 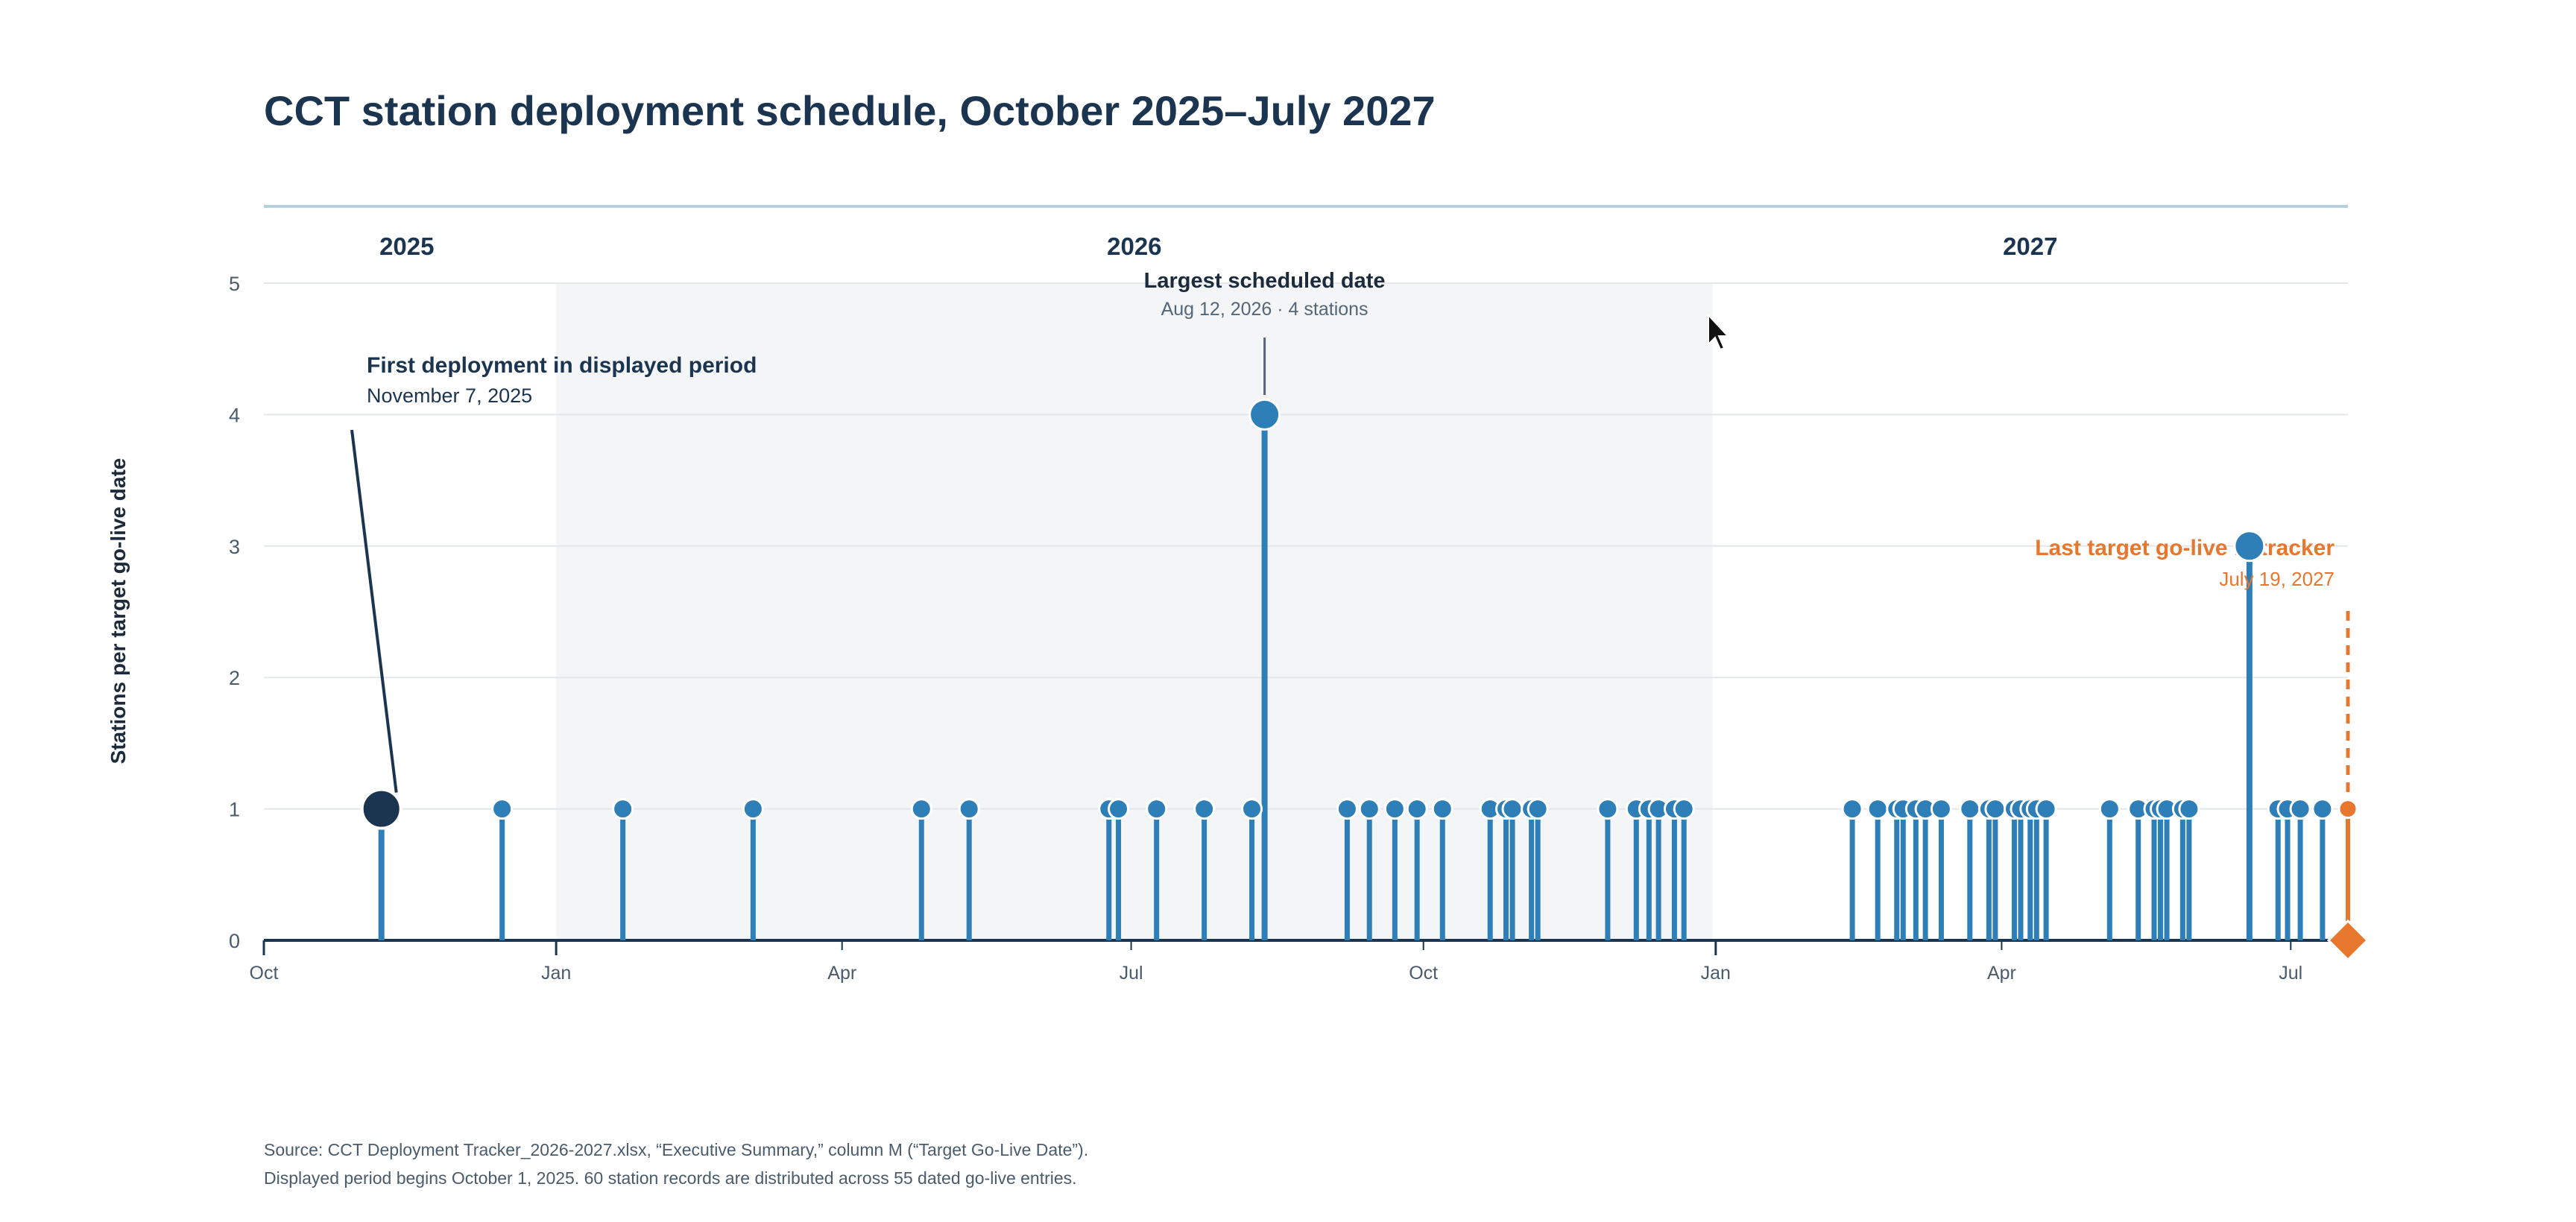 What do you see at coordinates (2184, 548) in the screenshot?
I see `last-callout-title: Last target go-live in tracker` at bounding box center [2184, 548].